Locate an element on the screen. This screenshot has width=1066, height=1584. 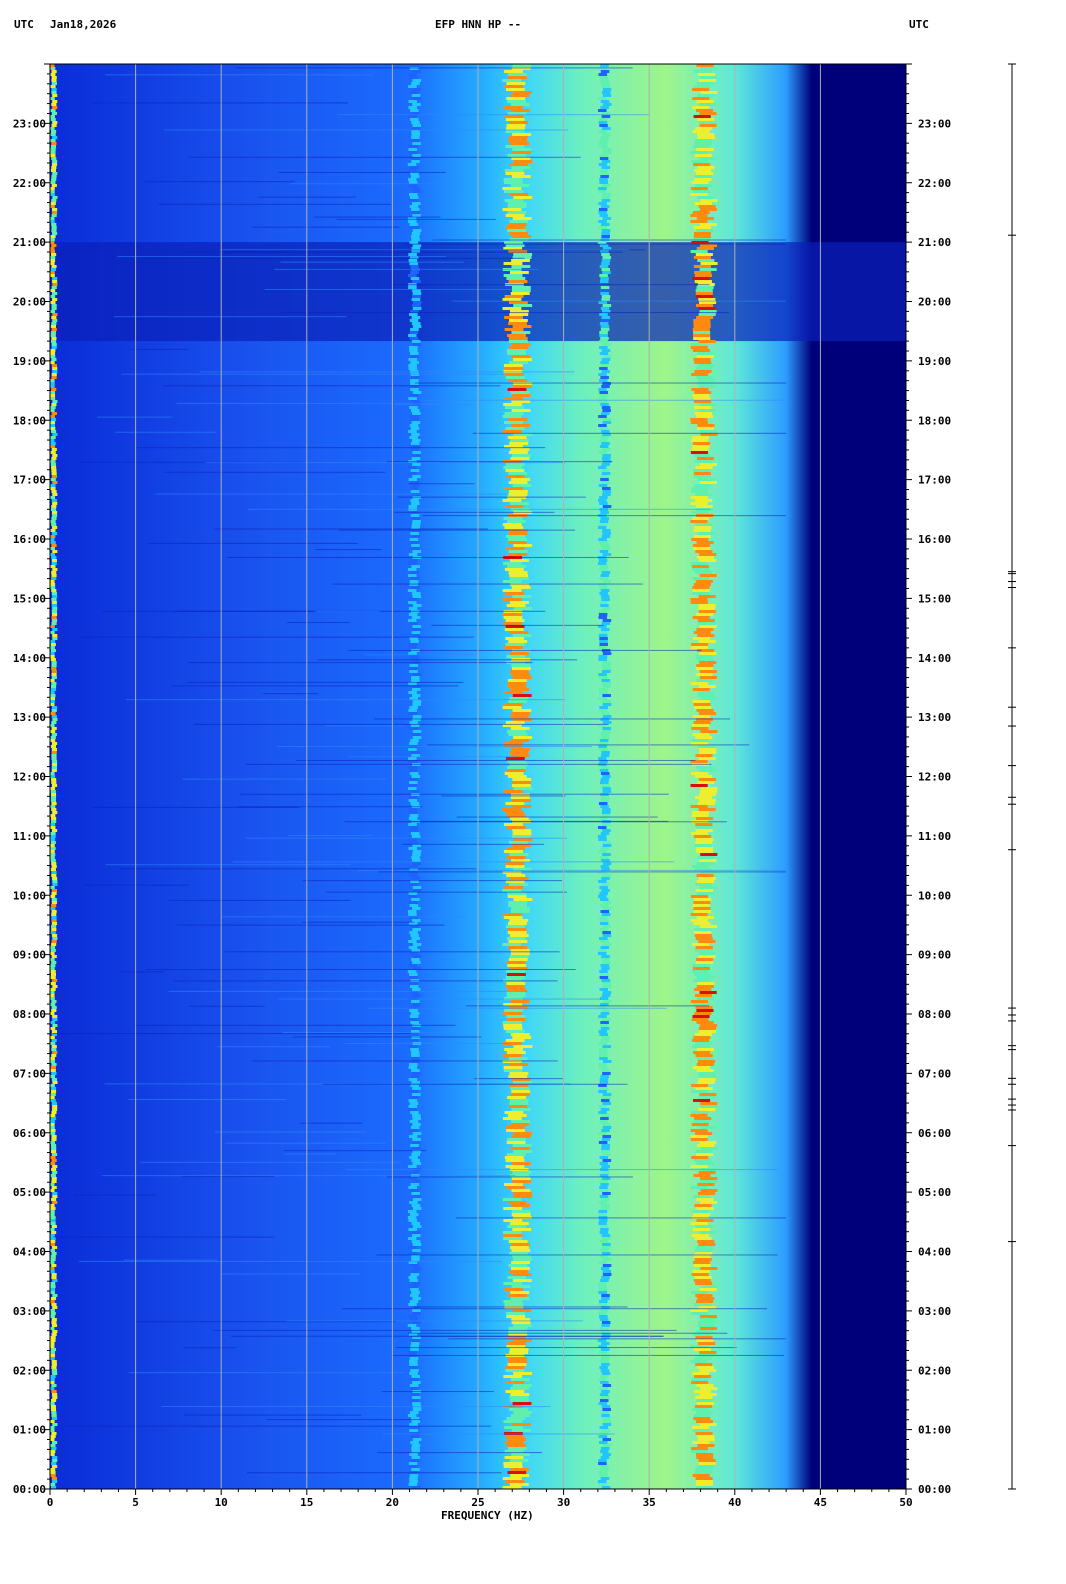
x-tick-label: 35 is located at coordinates (649, 1502).